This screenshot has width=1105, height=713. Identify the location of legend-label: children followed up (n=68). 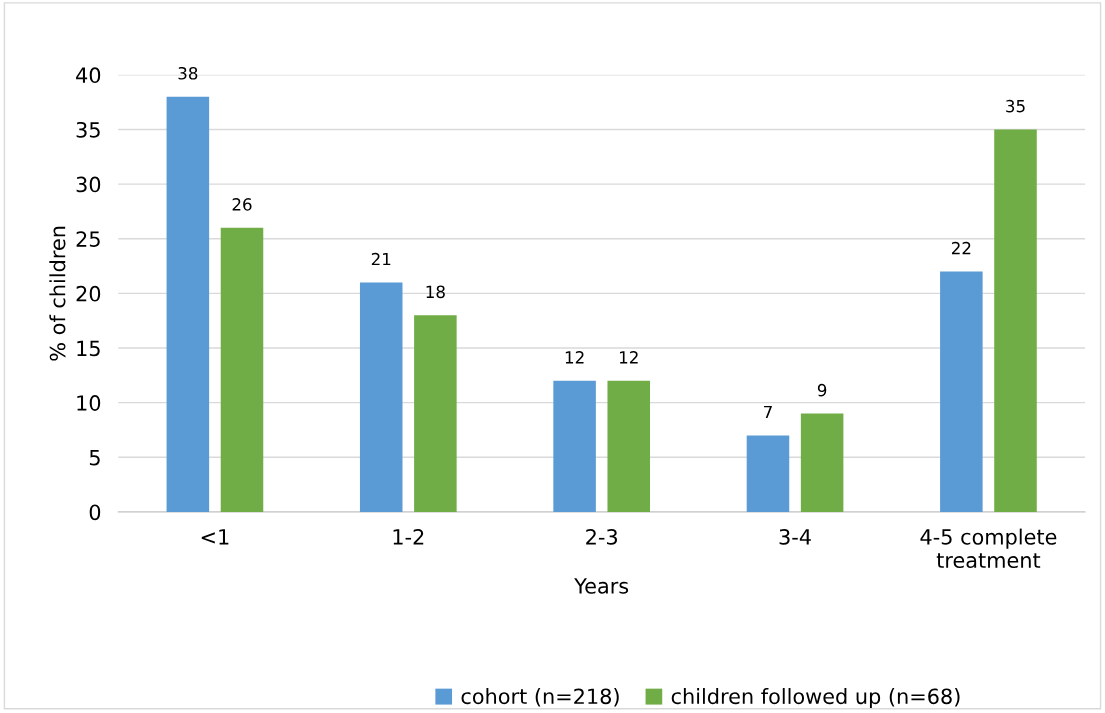
(815, 698).